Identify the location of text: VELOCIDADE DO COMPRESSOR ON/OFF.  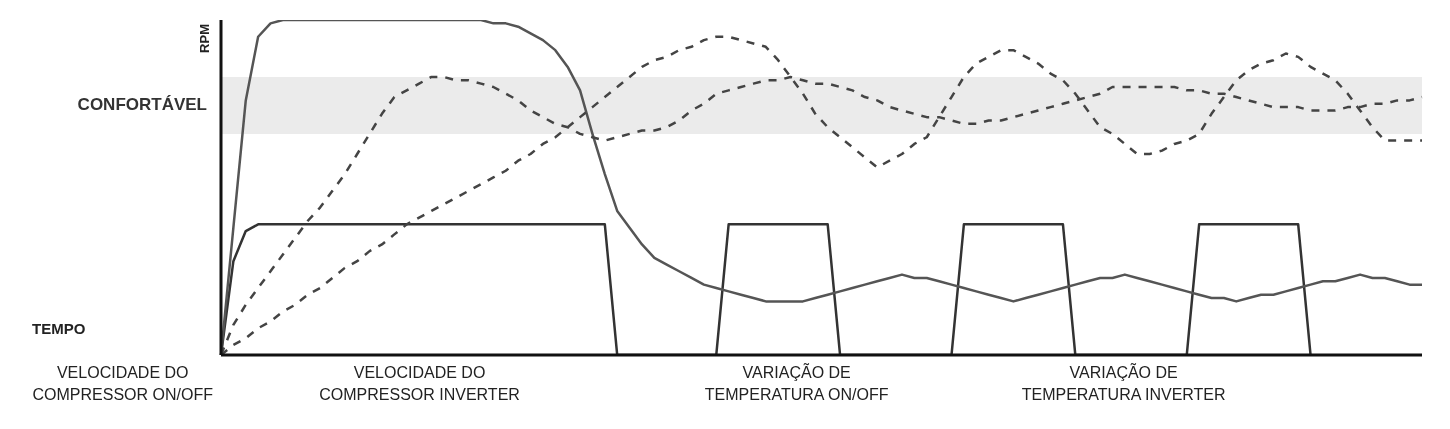
(122, 384).